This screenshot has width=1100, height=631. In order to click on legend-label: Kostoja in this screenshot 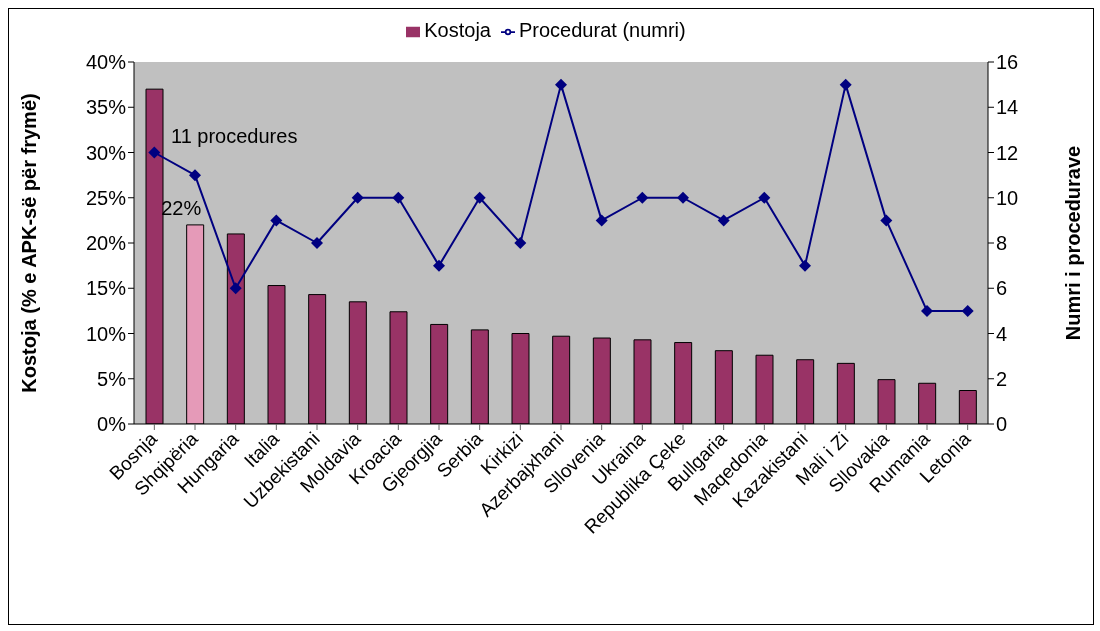, I will do `click(457, 30)`.